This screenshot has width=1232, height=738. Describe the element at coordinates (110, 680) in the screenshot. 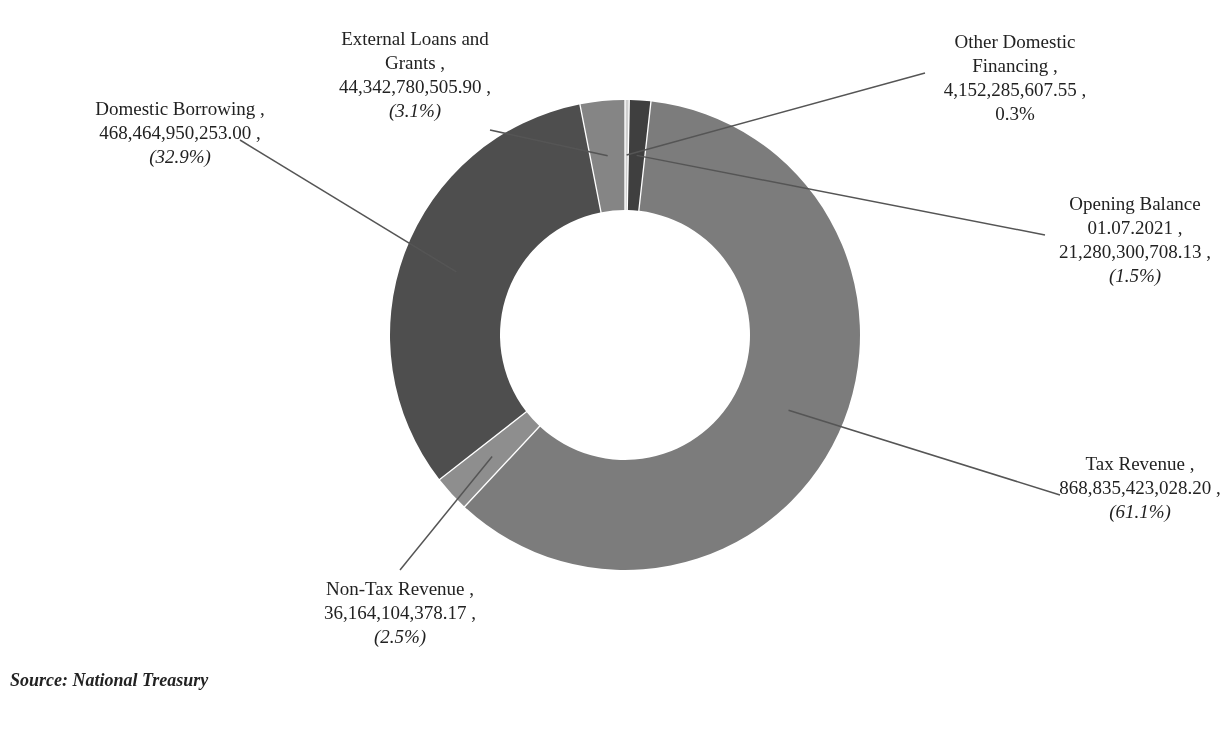

I see `source-note: Source: National Treasury` at that location.